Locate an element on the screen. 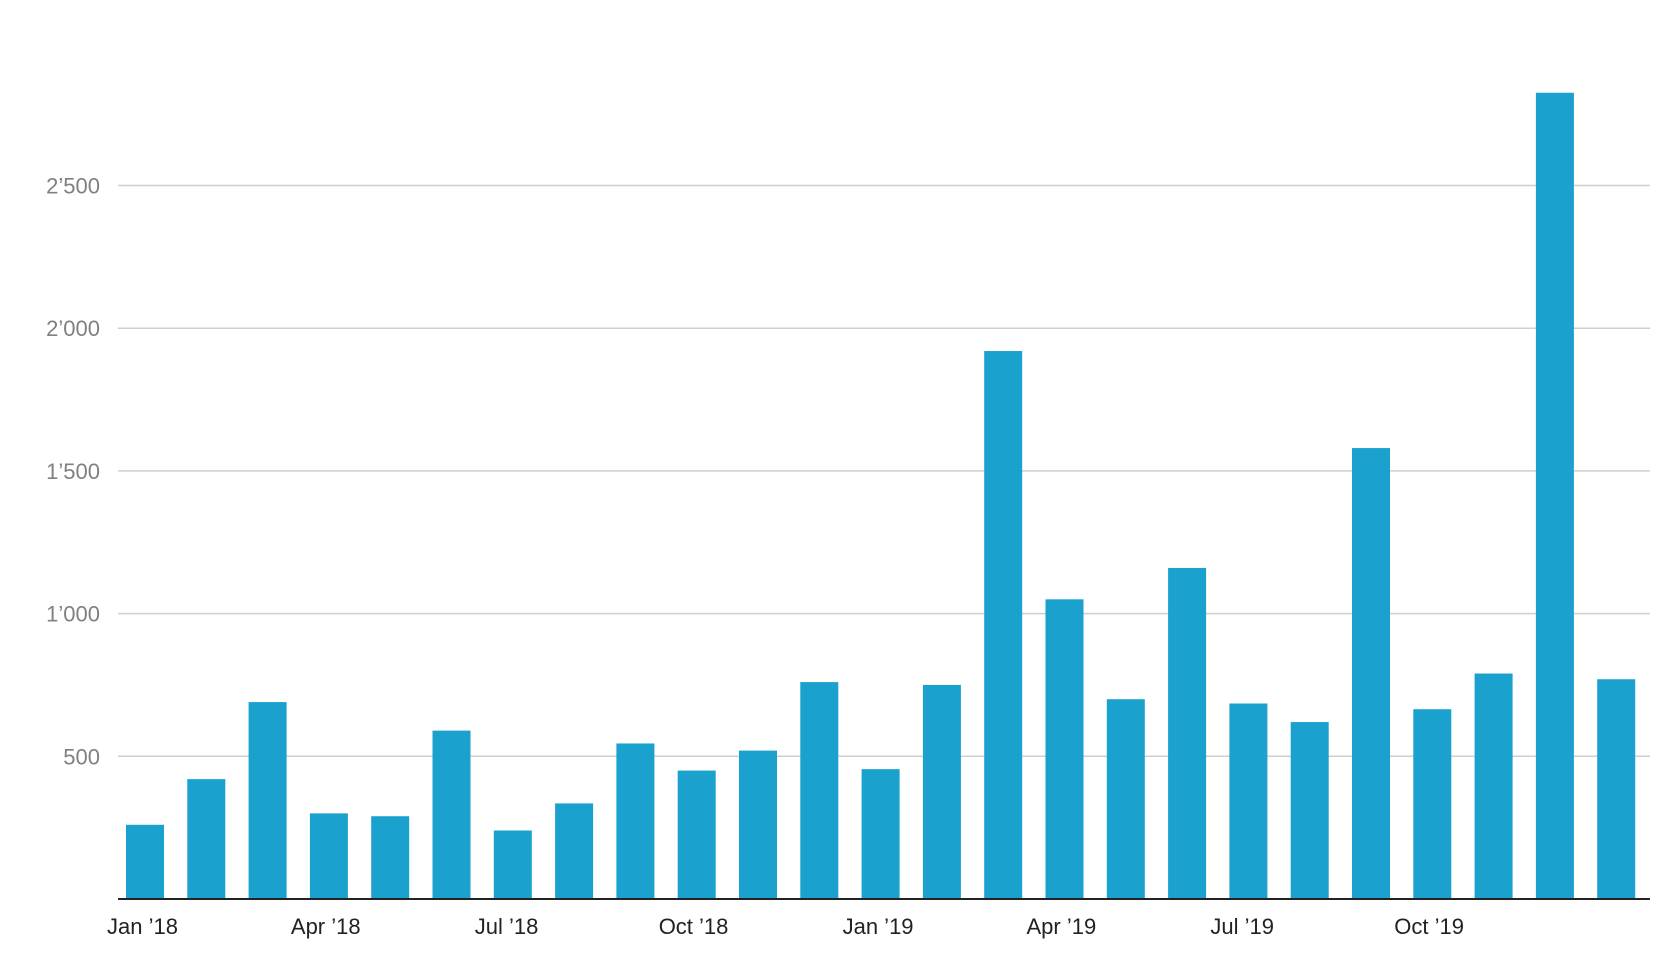 This screenshot has width=1680, height=980. y-axis-tick-labels: 500 1’000 1’500 2’000 2’500 is located at coordinates (73, 472).